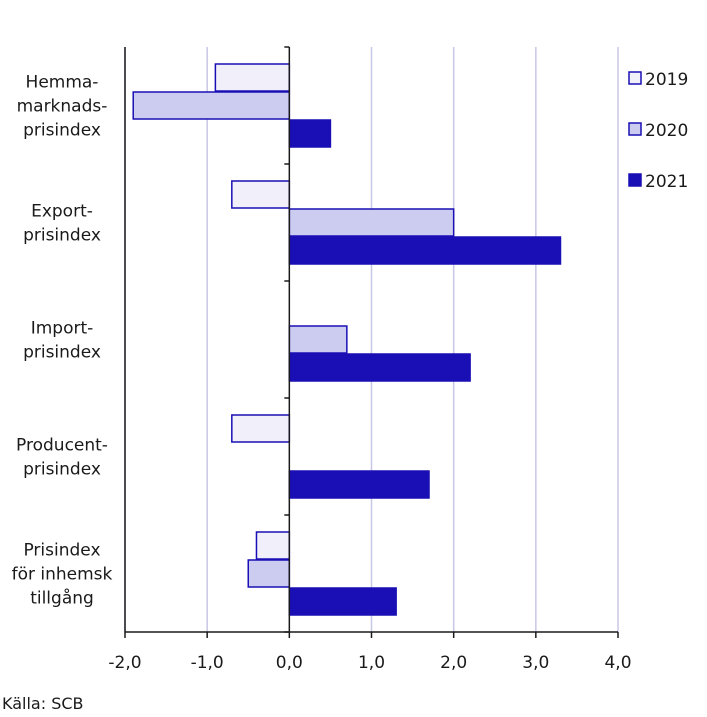 The image size is (707, 717). Describe the element at coordinates (62, 341) in the screenshot. I see `category-label: Import-prisindex` at that location.